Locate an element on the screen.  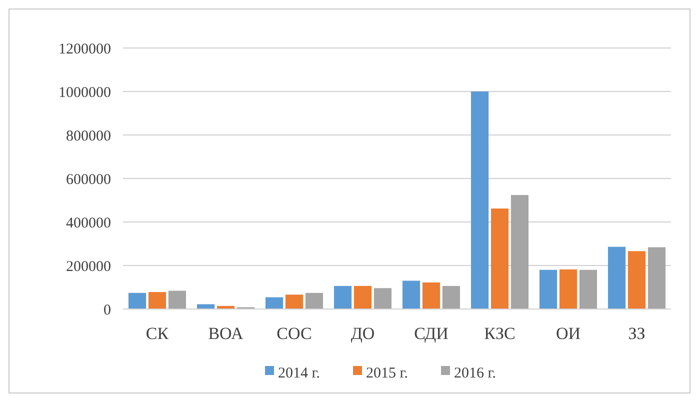
y-tick-label: 400000 is located at coordinates (88, 223).